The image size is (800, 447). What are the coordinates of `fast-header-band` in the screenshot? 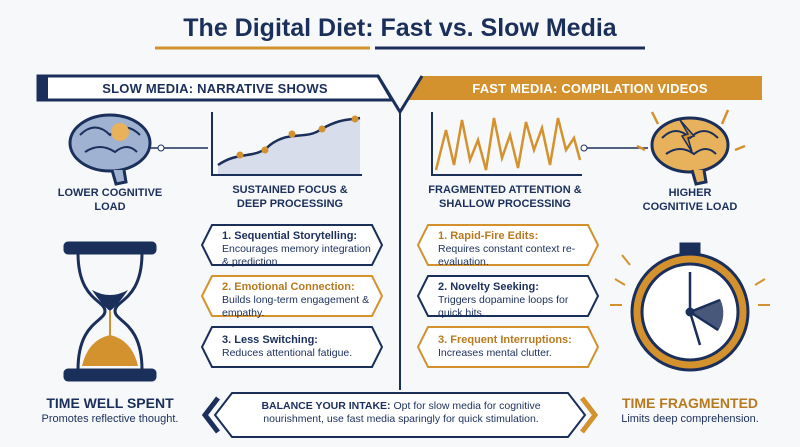 It's located at (585, 88).